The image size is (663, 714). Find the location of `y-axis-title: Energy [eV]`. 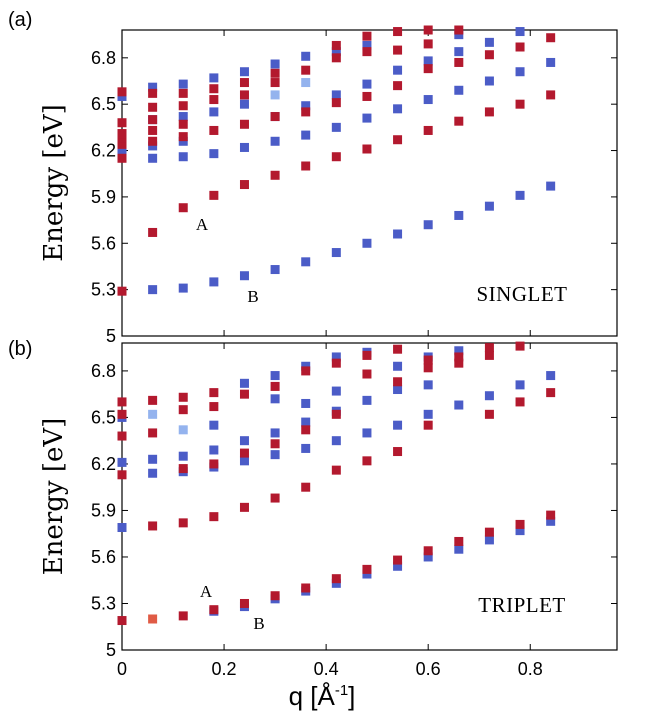

y-axis-title: Energy [eV] is located at coordinates (54, 183).